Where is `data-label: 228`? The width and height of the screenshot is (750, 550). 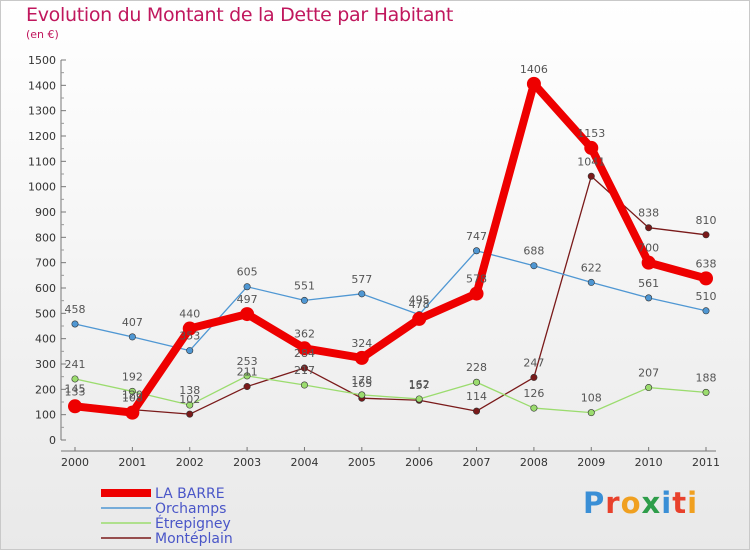 data-label: 228 is located at coordinates (476, 367).